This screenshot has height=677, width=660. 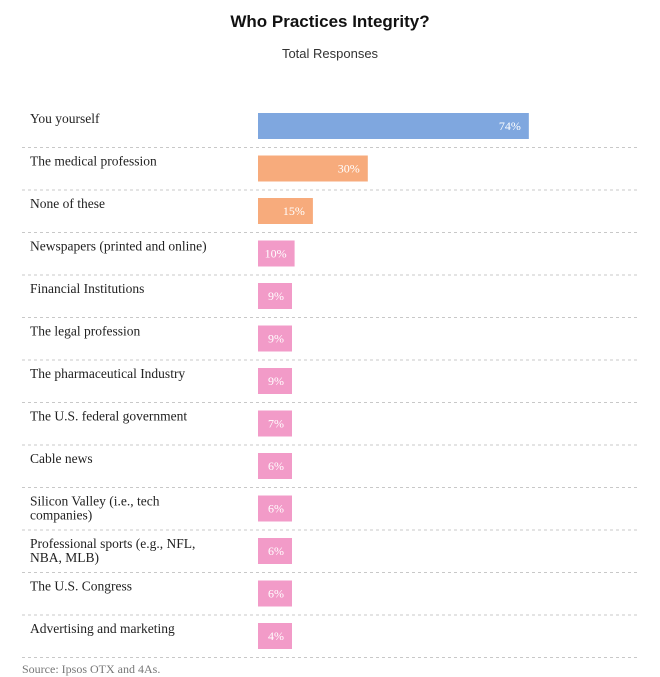 What do you see at coordinates (112, 550) in the screenshot?
I see `category-label: Professional sports (e.g., NFL, NBA, MLB)` at bounding box center [112, 550].